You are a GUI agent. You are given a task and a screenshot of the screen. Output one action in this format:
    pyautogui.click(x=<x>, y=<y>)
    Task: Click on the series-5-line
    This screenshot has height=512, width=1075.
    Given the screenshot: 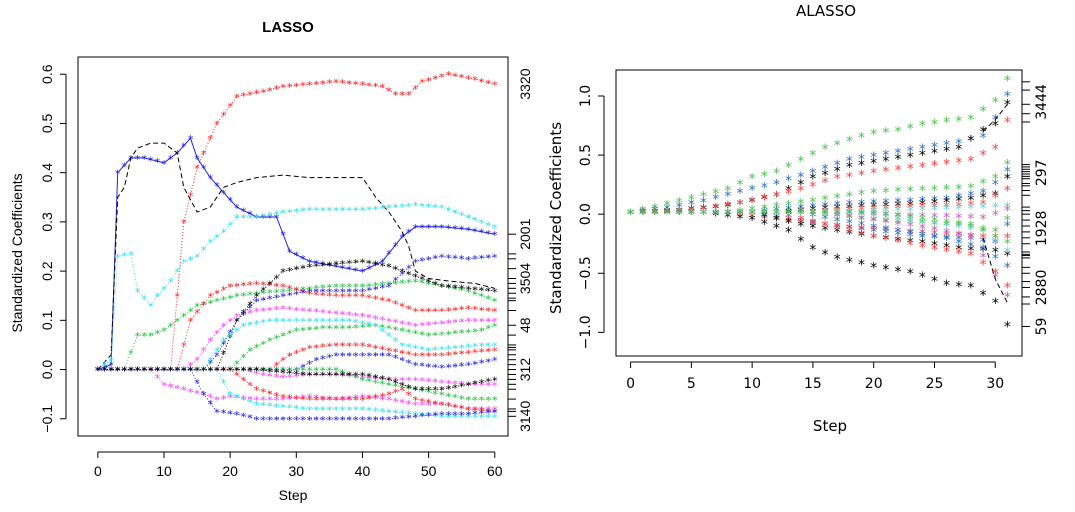 What is the action you would take?
    pyautogui.click(x=296, y=325)
    